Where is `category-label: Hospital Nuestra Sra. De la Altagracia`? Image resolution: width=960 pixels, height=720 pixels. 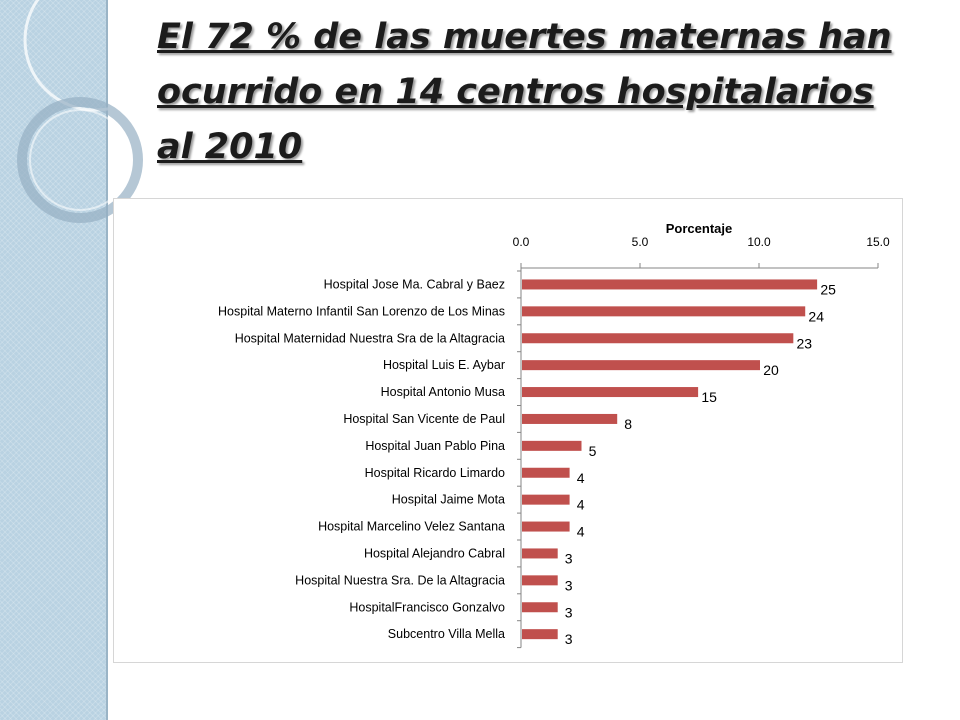
category-label: Hospital Nuestra Sra. De la Altagracia is located at coordinates (400, 580).